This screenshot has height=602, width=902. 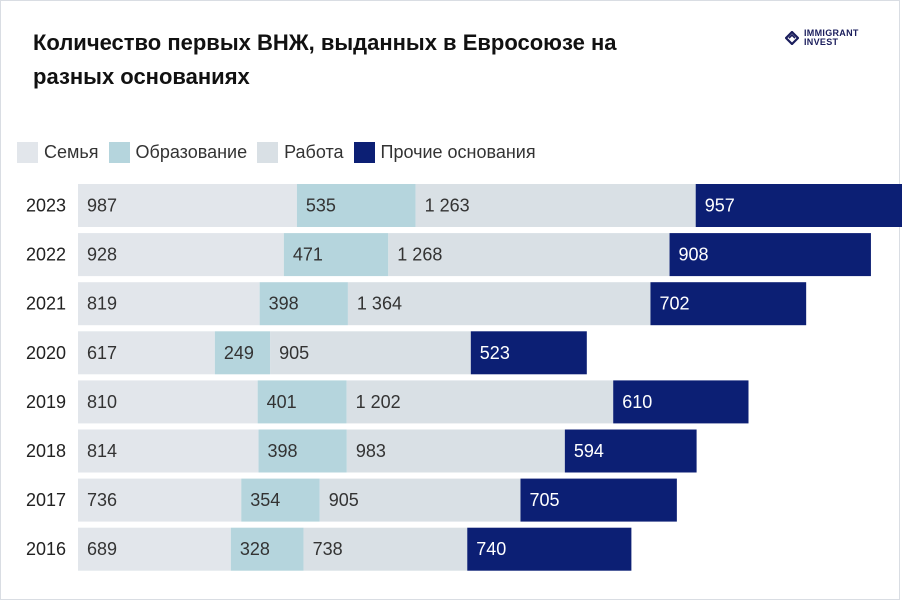 What do you see at coordinates (728, 304) in the screenshot?
I see `bar-other-2021` at bounding box center [728, 304].